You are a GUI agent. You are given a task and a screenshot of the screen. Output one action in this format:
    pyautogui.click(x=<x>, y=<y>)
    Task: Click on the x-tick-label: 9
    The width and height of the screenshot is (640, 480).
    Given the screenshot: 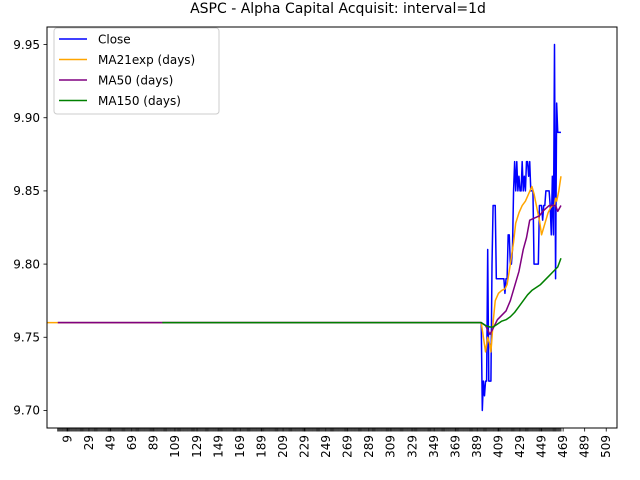 What is the action you would take?
    pyautogui.click(x=67, y=439)
    